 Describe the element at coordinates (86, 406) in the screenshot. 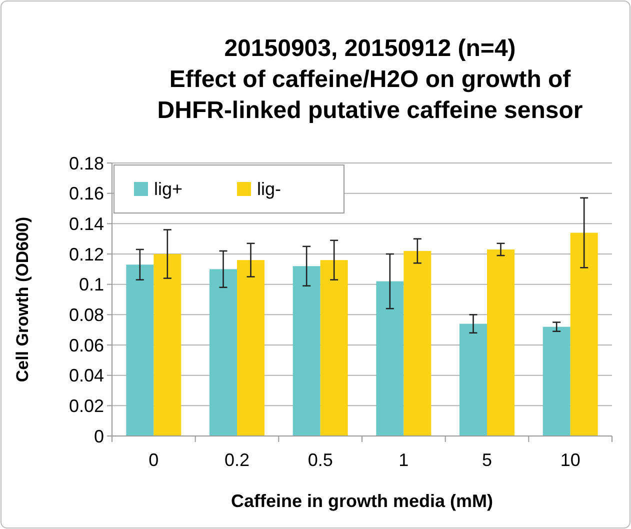

I see `y-tick-label: 0.02` at that location.